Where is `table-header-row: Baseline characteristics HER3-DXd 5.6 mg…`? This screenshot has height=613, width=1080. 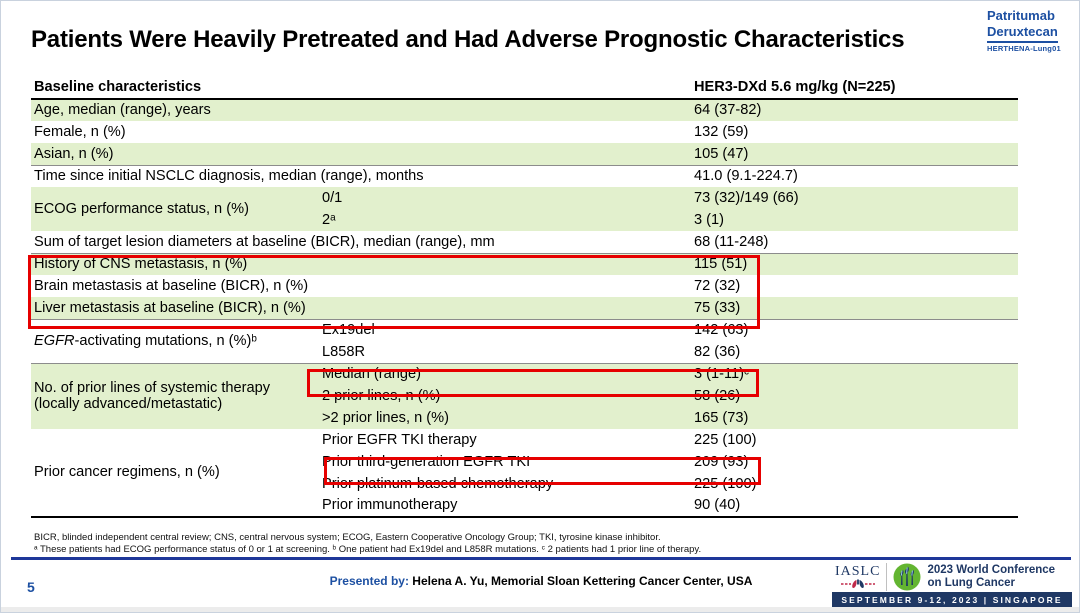
table-header-row: Baseline characteristics HER3-DXd 5.6 mg… is located at coordinates (524, 88).